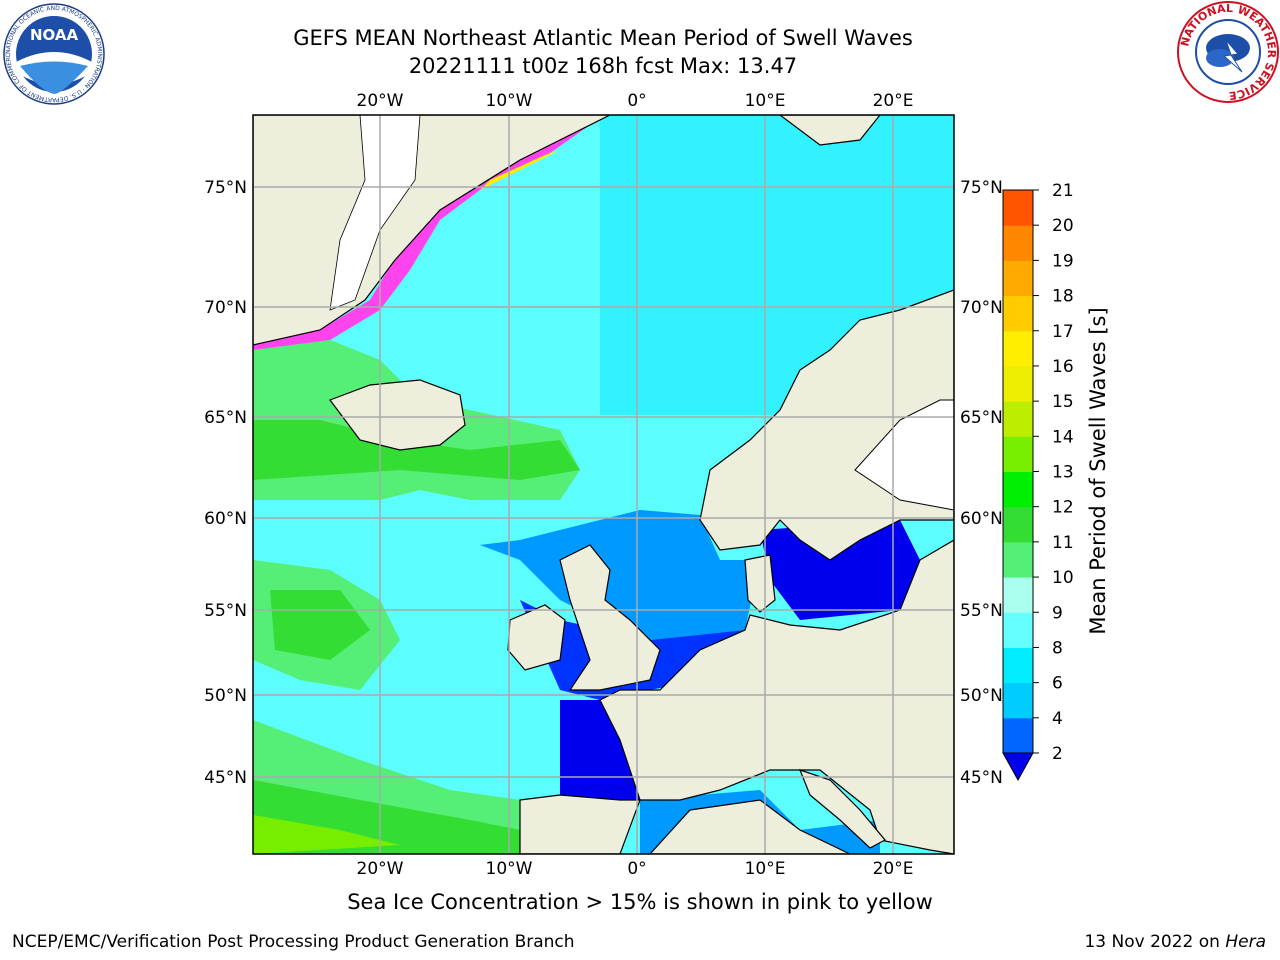  What do you see at coordinates (1063, 543) in the screenshot?
I see `colorbar-tick-label: 11` at bounding box center [1063, 543].